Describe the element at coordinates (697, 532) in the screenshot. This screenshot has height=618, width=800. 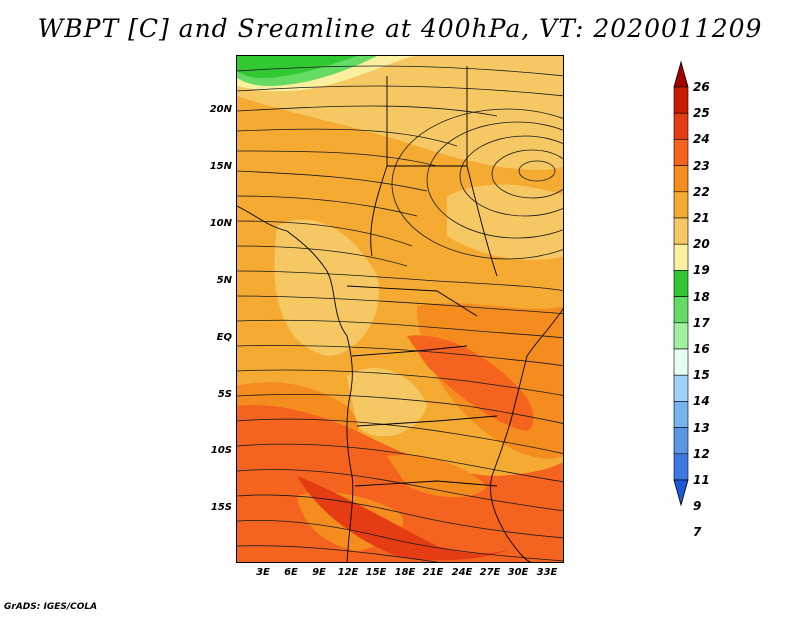
I see `colorbar-label: 7` at that location.